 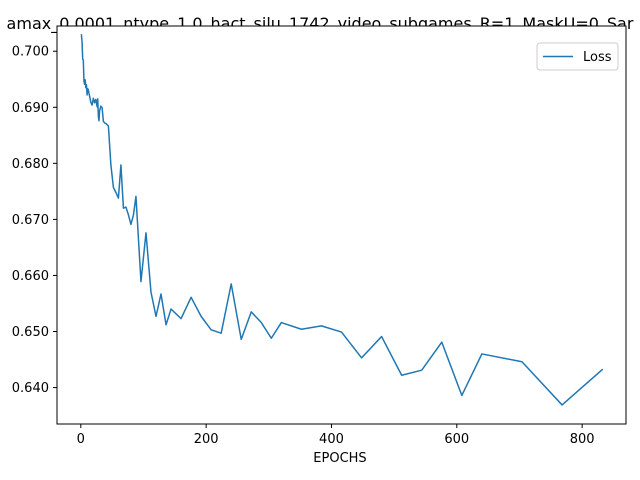 What do you see at coordinates (30, 276) in the screenshot?
I see `y-tick-label: 0.660` at bounding box center [30, 276].